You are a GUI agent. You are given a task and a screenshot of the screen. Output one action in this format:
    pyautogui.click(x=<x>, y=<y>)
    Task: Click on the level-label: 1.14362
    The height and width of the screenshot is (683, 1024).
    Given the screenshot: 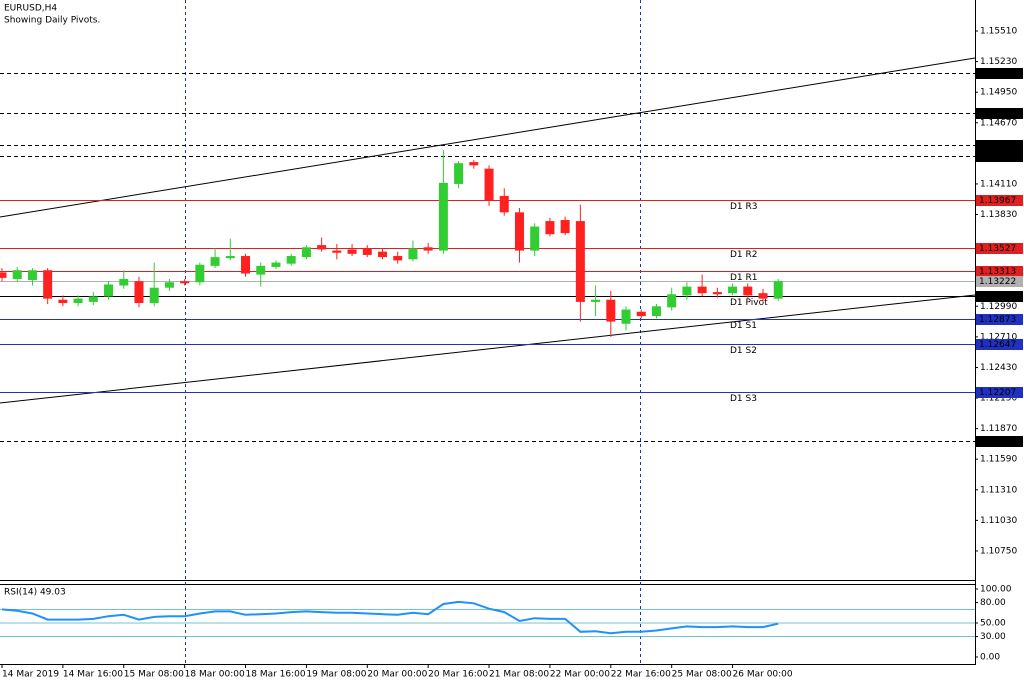 What is the action you would take?
    pyautogui.click(x=997, y=157)
    